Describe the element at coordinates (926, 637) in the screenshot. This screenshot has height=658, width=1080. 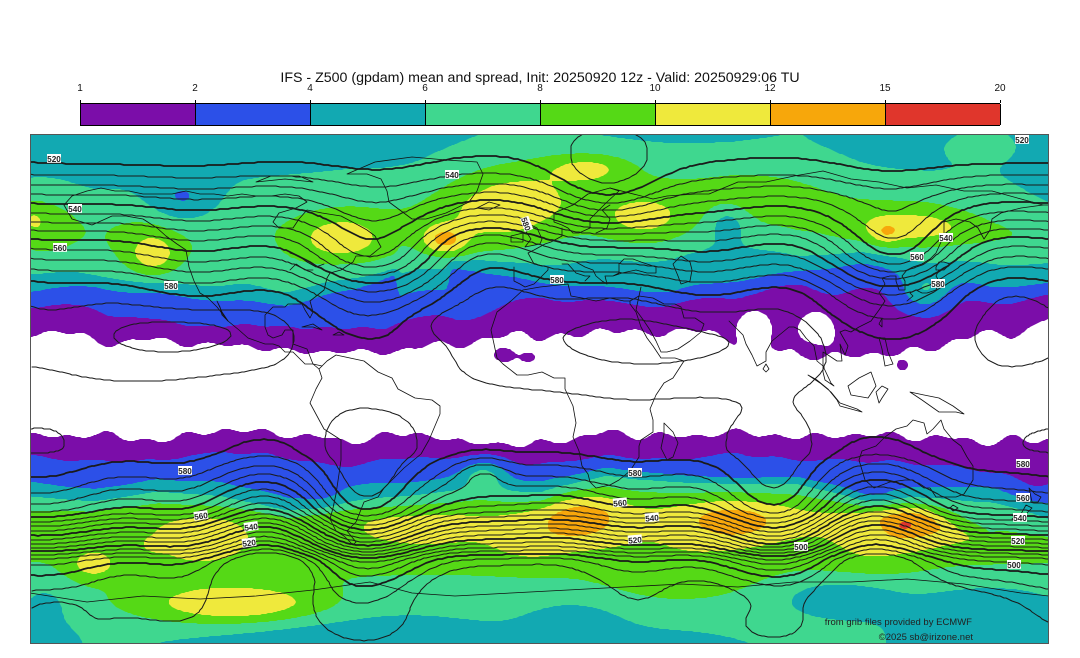
I see `svg-text: ©2025 sb@irizone.net` at that location.